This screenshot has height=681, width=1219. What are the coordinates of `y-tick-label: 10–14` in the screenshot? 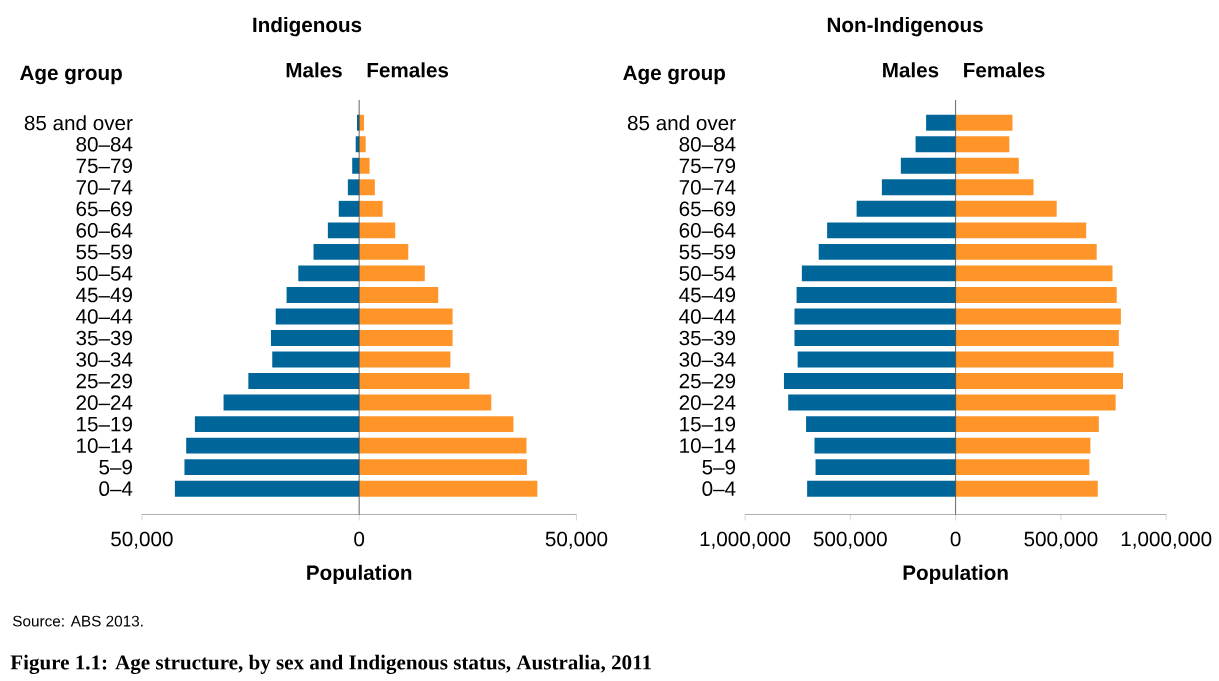 It's located at (105, 445).